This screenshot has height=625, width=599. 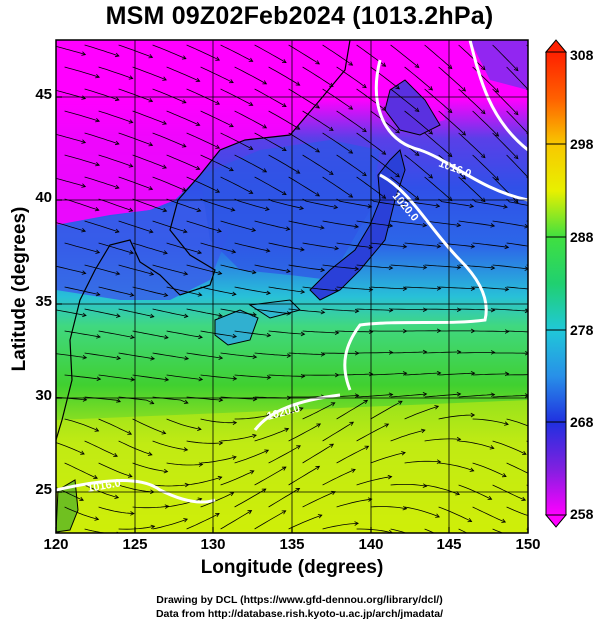 What do you see at coordinates (582, 144) in the screenshot?
I see `colorbar-tick-label: 298` at bounding box center [582, 144].